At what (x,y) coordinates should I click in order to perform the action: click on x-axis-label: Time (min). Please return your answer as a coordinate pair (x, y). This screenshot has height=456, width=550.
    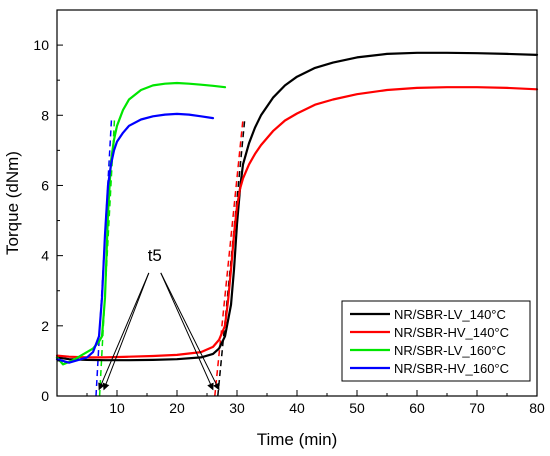
    Looking at the image, I should click on (297, 439).